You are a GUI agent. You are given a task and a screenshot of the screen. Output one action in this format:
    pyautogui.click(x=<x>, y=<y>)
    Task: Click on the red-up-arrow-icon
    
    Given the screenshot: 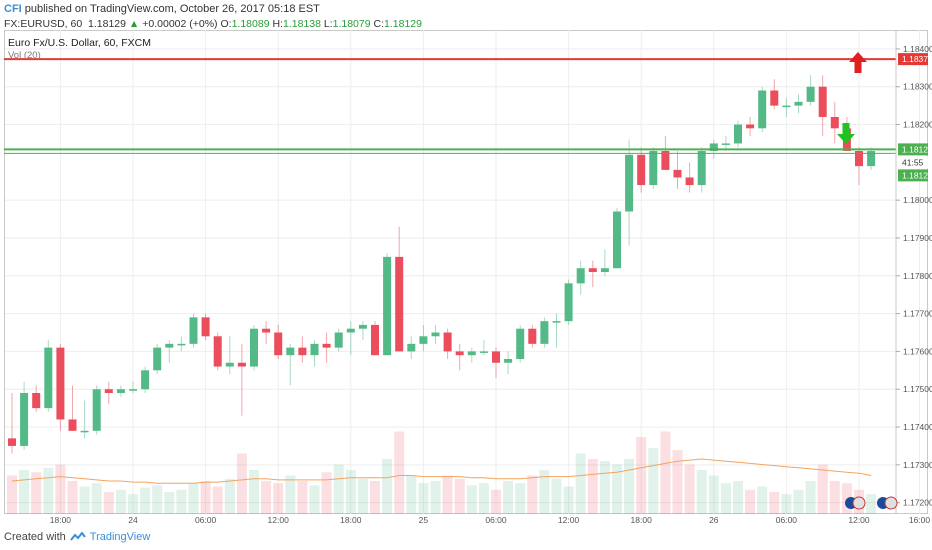 What is the action you would take?
    pyautogui.click(x=858, y=62)
    